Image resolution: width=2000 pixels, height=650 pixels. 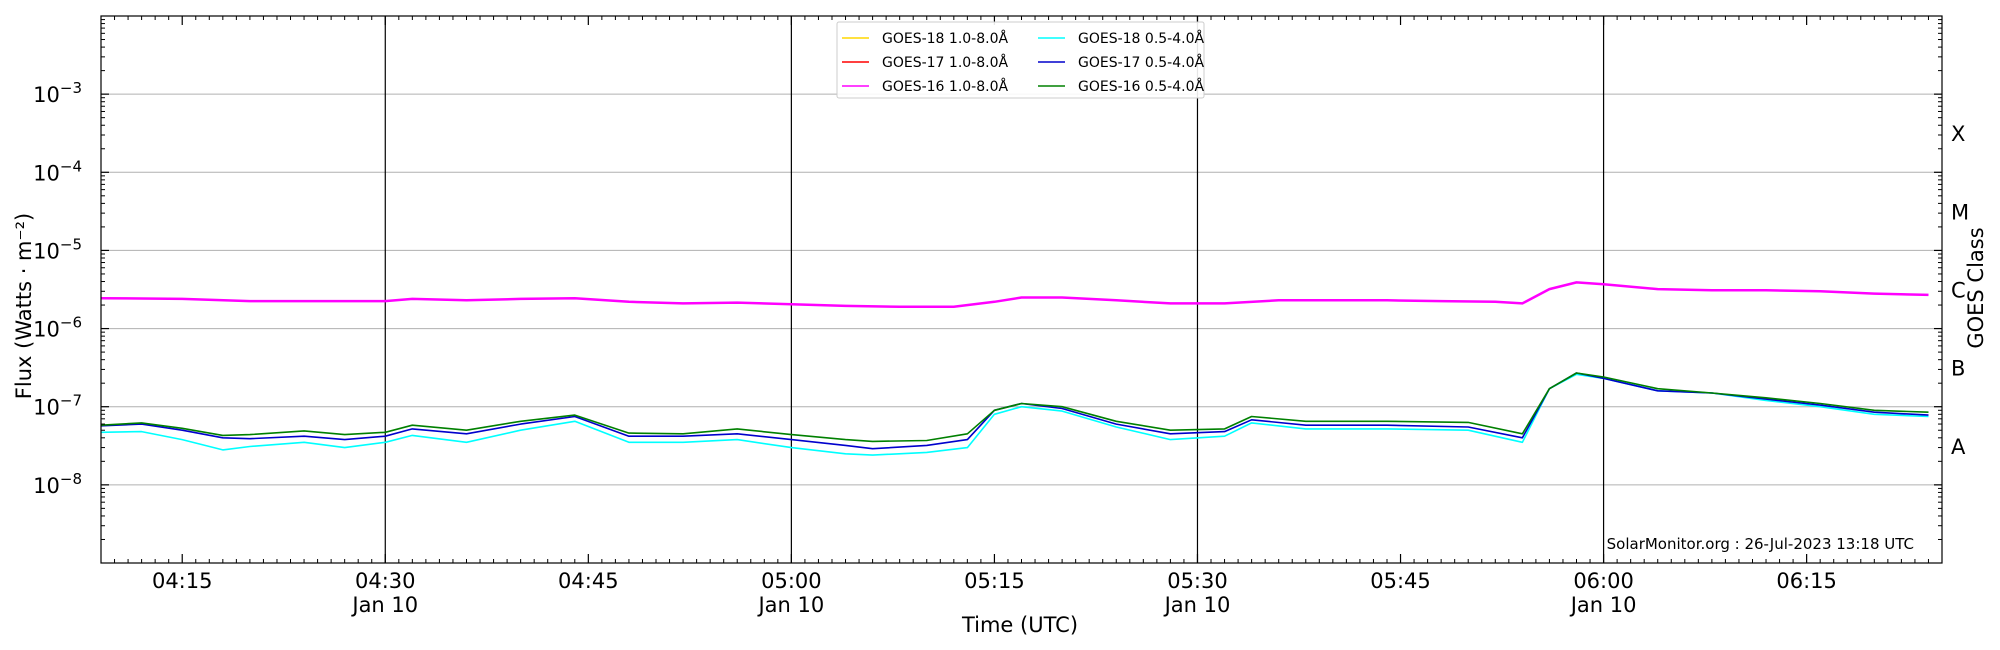 What do you see at coordinates (182, 581) in the screenshot?
I see `x-tick-label: 04:15` at bounding box center [182, 581].